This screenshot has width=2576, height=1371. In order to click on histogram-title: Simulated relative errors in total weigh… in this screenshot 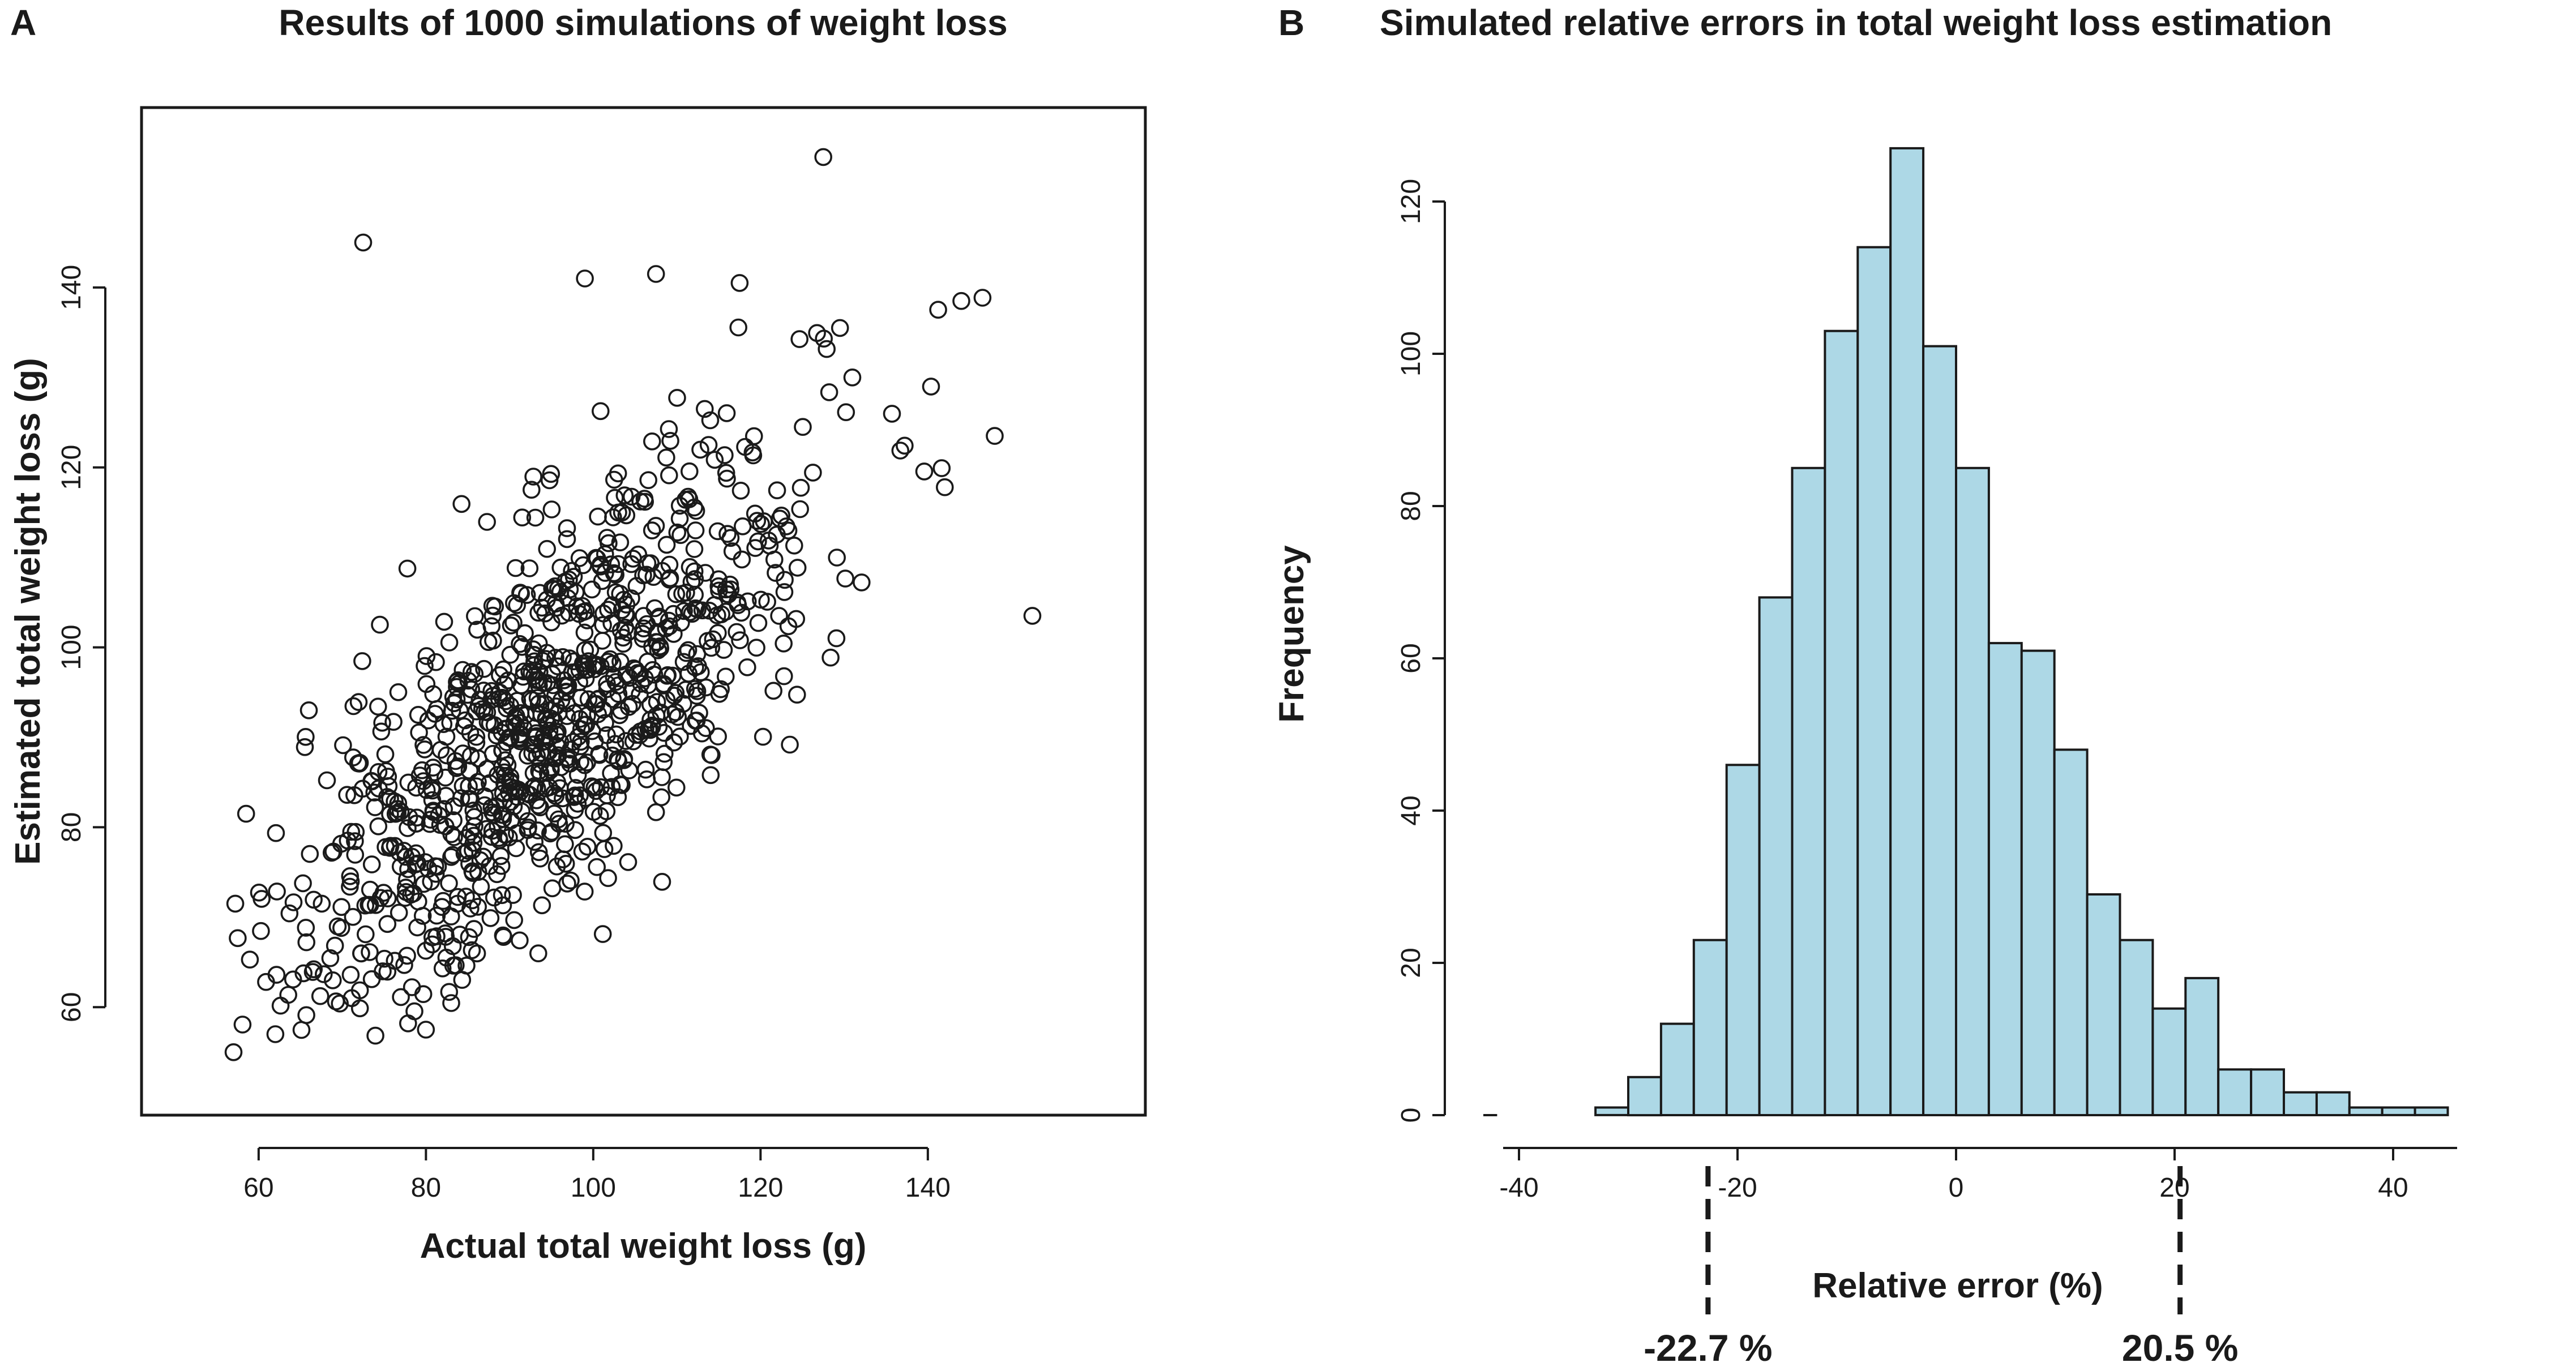, I will do `click(1856, 22)`.